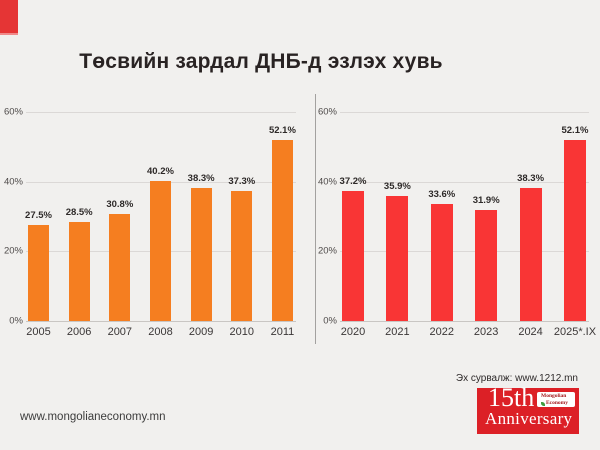  Describe the element at coordinates (529, 418) in the screenshot. I see `logo-anniversary-text: Anniversary` at that location.